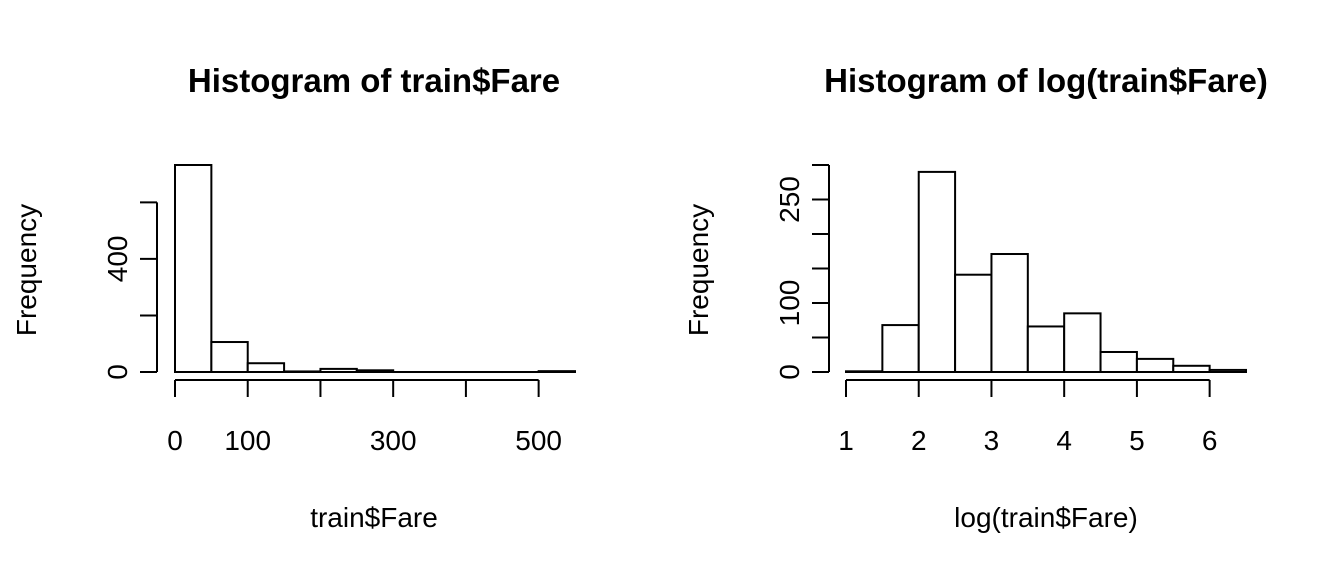  Describe the element at coordinates (802, 272) in the screenshot. I see `y-axis: 0 100 250` at that location.